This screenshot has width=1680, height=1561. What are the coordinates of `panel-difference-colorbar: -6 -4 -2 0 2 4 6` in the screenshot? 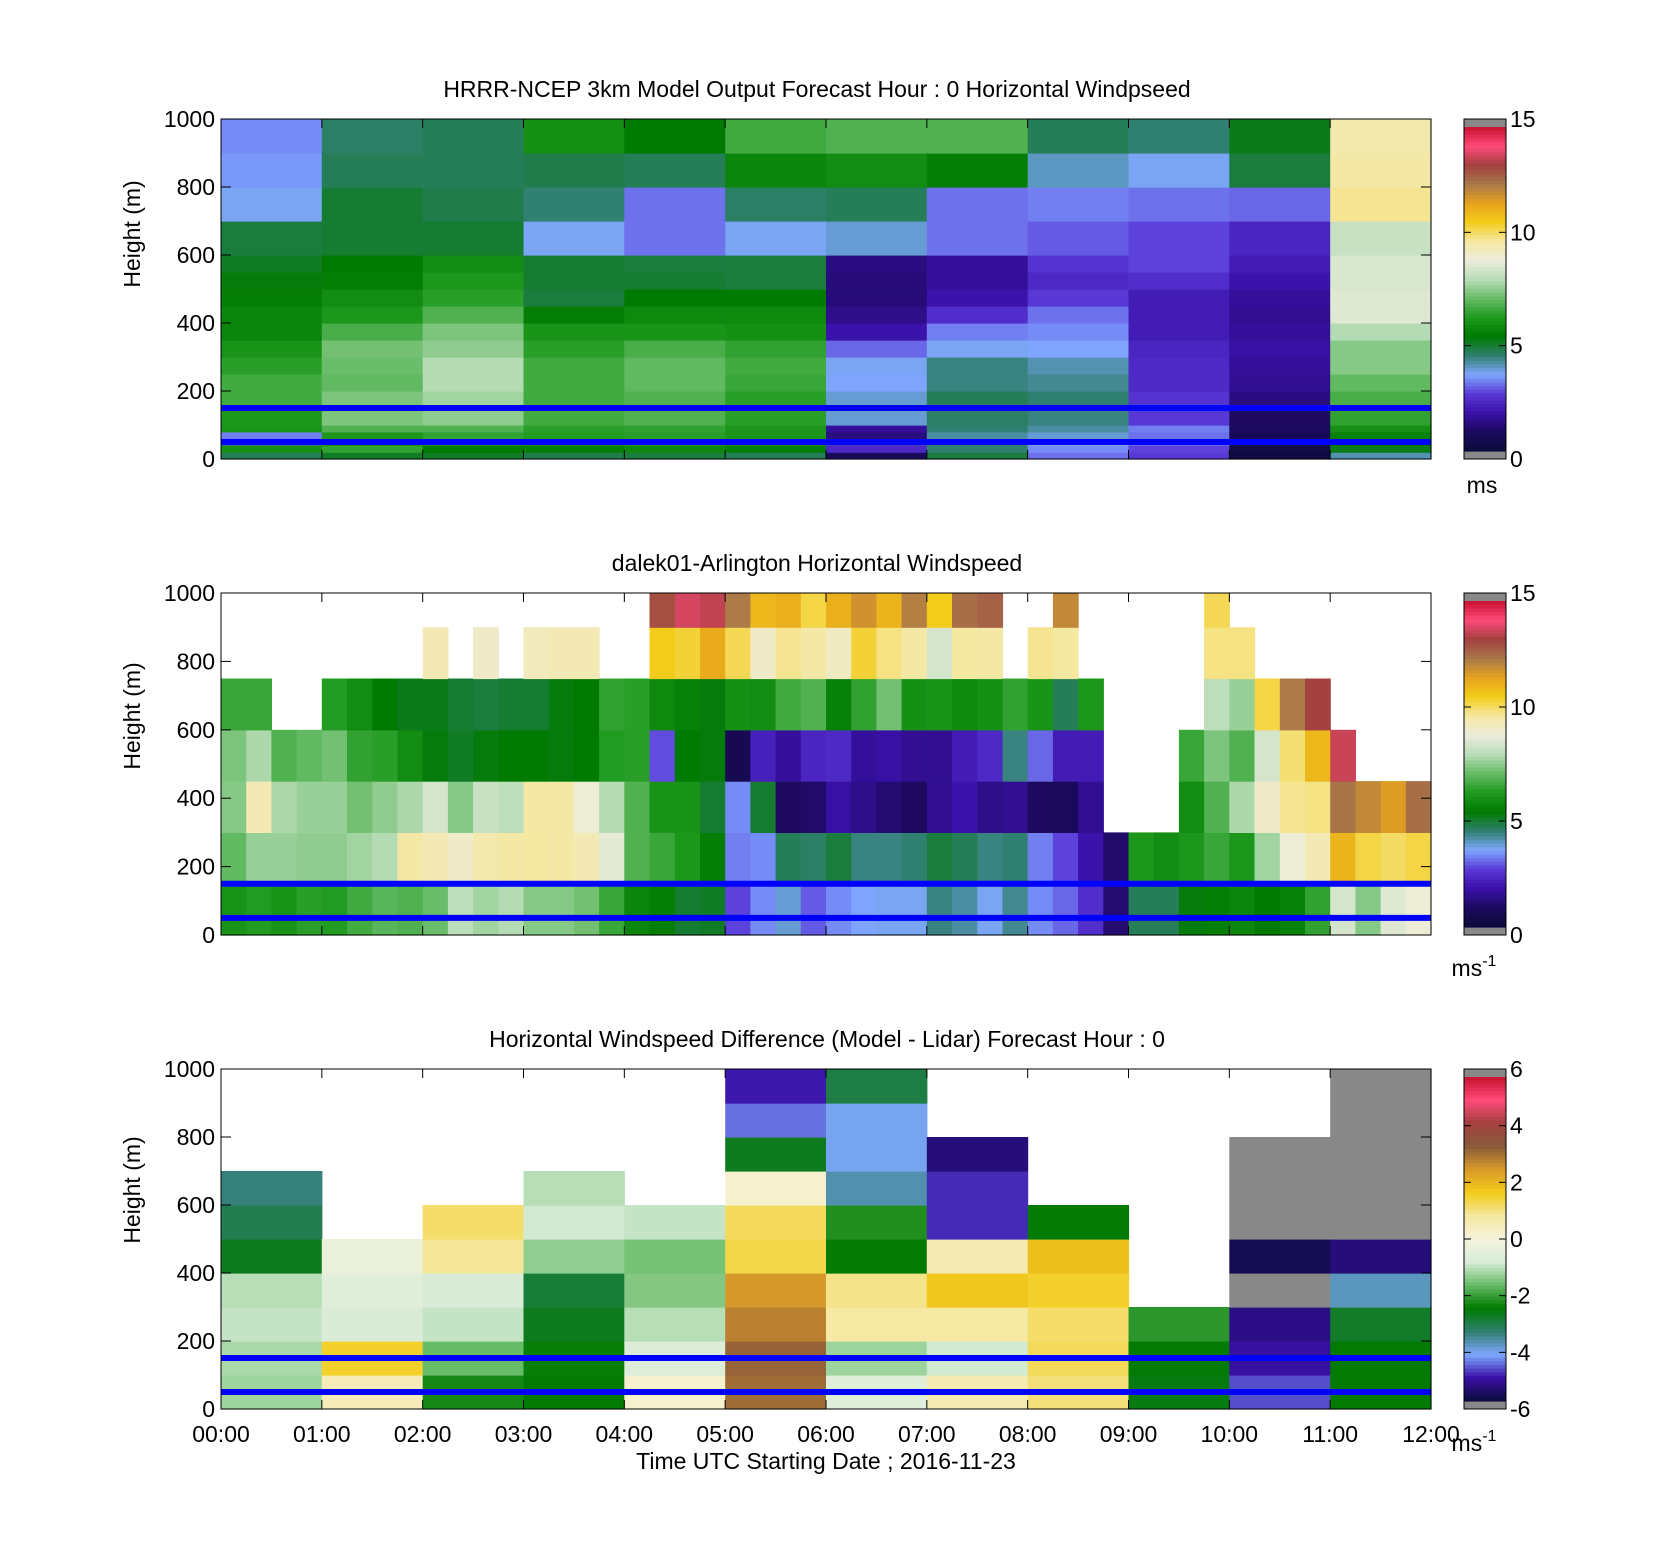 It's located at (1497, 1239).